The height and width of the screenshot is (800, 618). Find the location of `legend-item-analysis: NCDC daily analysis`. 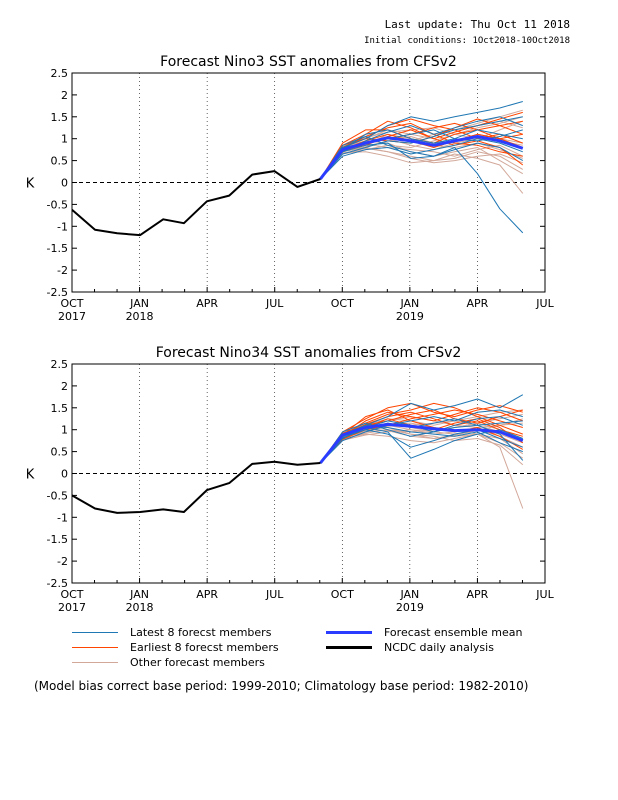

legend-item-analysis: NCDC daily analysis is located at coordinates (410, 647).